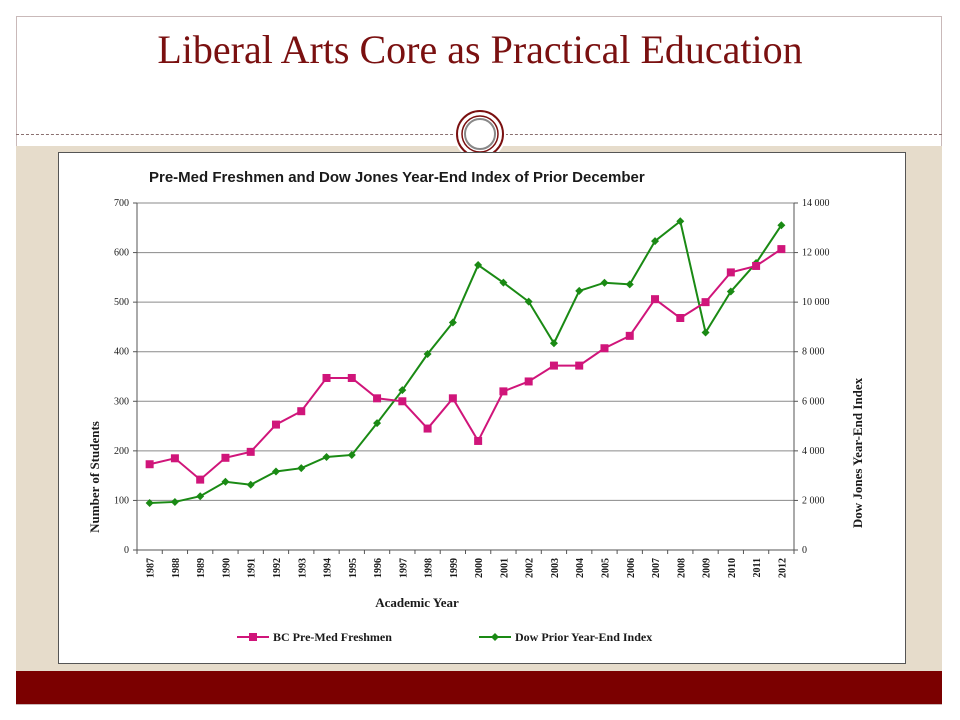  What do you see at coordinates (782, 568) in the screenshot?
I see `x-tick-label: 2012` at bounding box center [782, 568].